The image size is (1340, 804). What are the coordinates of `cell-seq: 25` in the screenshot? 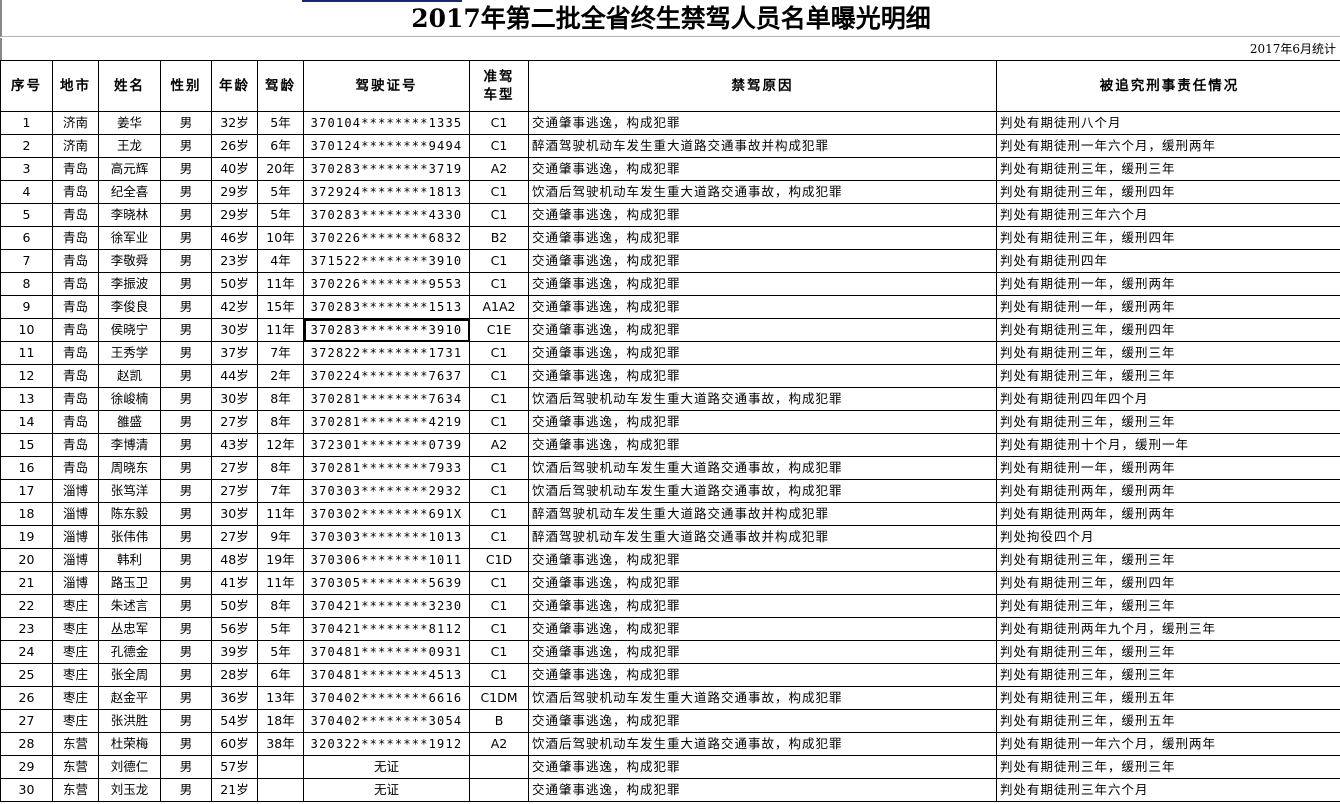 It's located at (26, 675).